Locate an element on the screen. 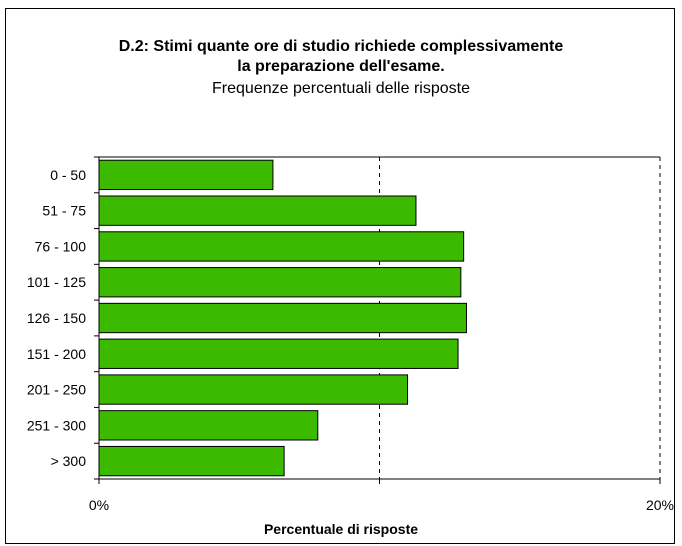  x-axis-label: Percentuale di risposte is located at coordinates (341, 529).